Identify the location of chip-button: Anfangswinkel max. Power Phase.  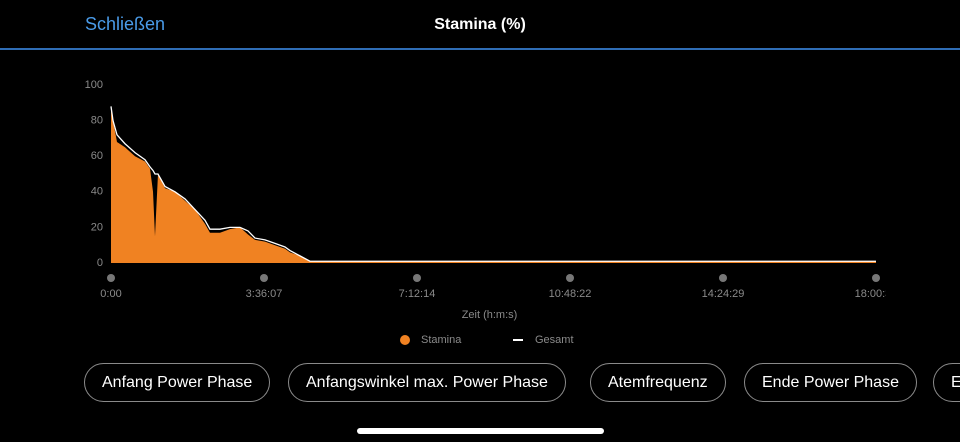
(427, 382).